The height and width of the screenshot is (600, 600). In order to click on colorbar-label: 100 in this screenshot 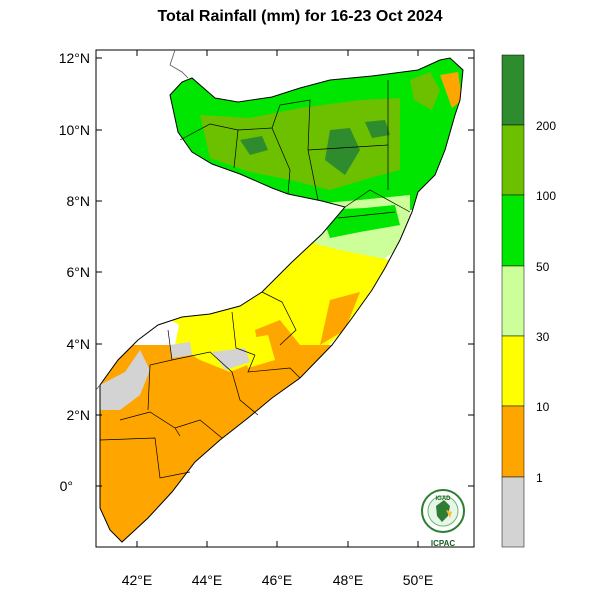, I will do `click(546, 196)`.